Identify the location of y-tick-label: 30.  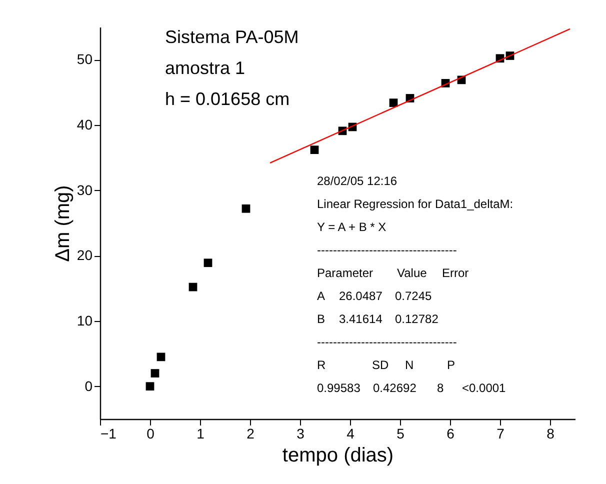
(84, 190).